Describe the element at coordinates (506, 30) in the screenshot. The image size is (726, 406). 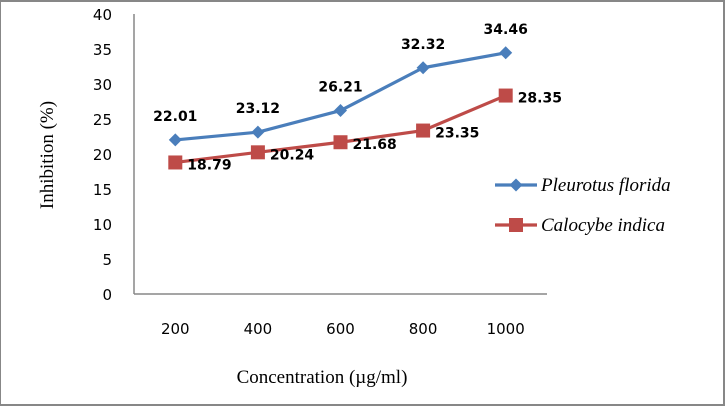
I see `data-label: 34.46` at that location.